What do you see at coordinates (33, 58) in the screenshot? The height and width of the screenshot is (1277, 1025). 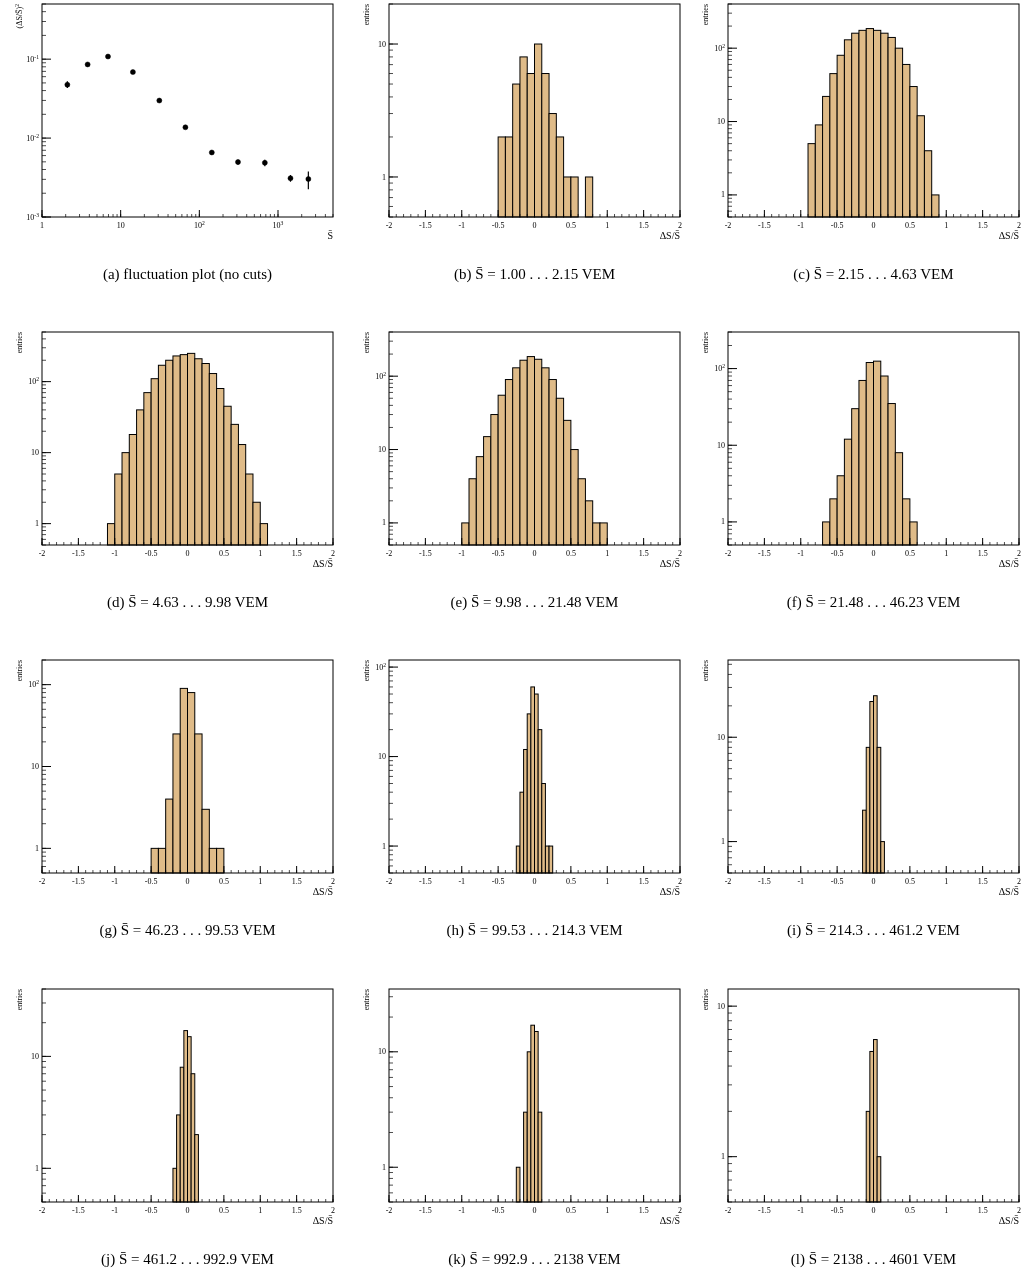 I see `y-tick-label: 10$^{-1}$` at bounding box center [33, 58].